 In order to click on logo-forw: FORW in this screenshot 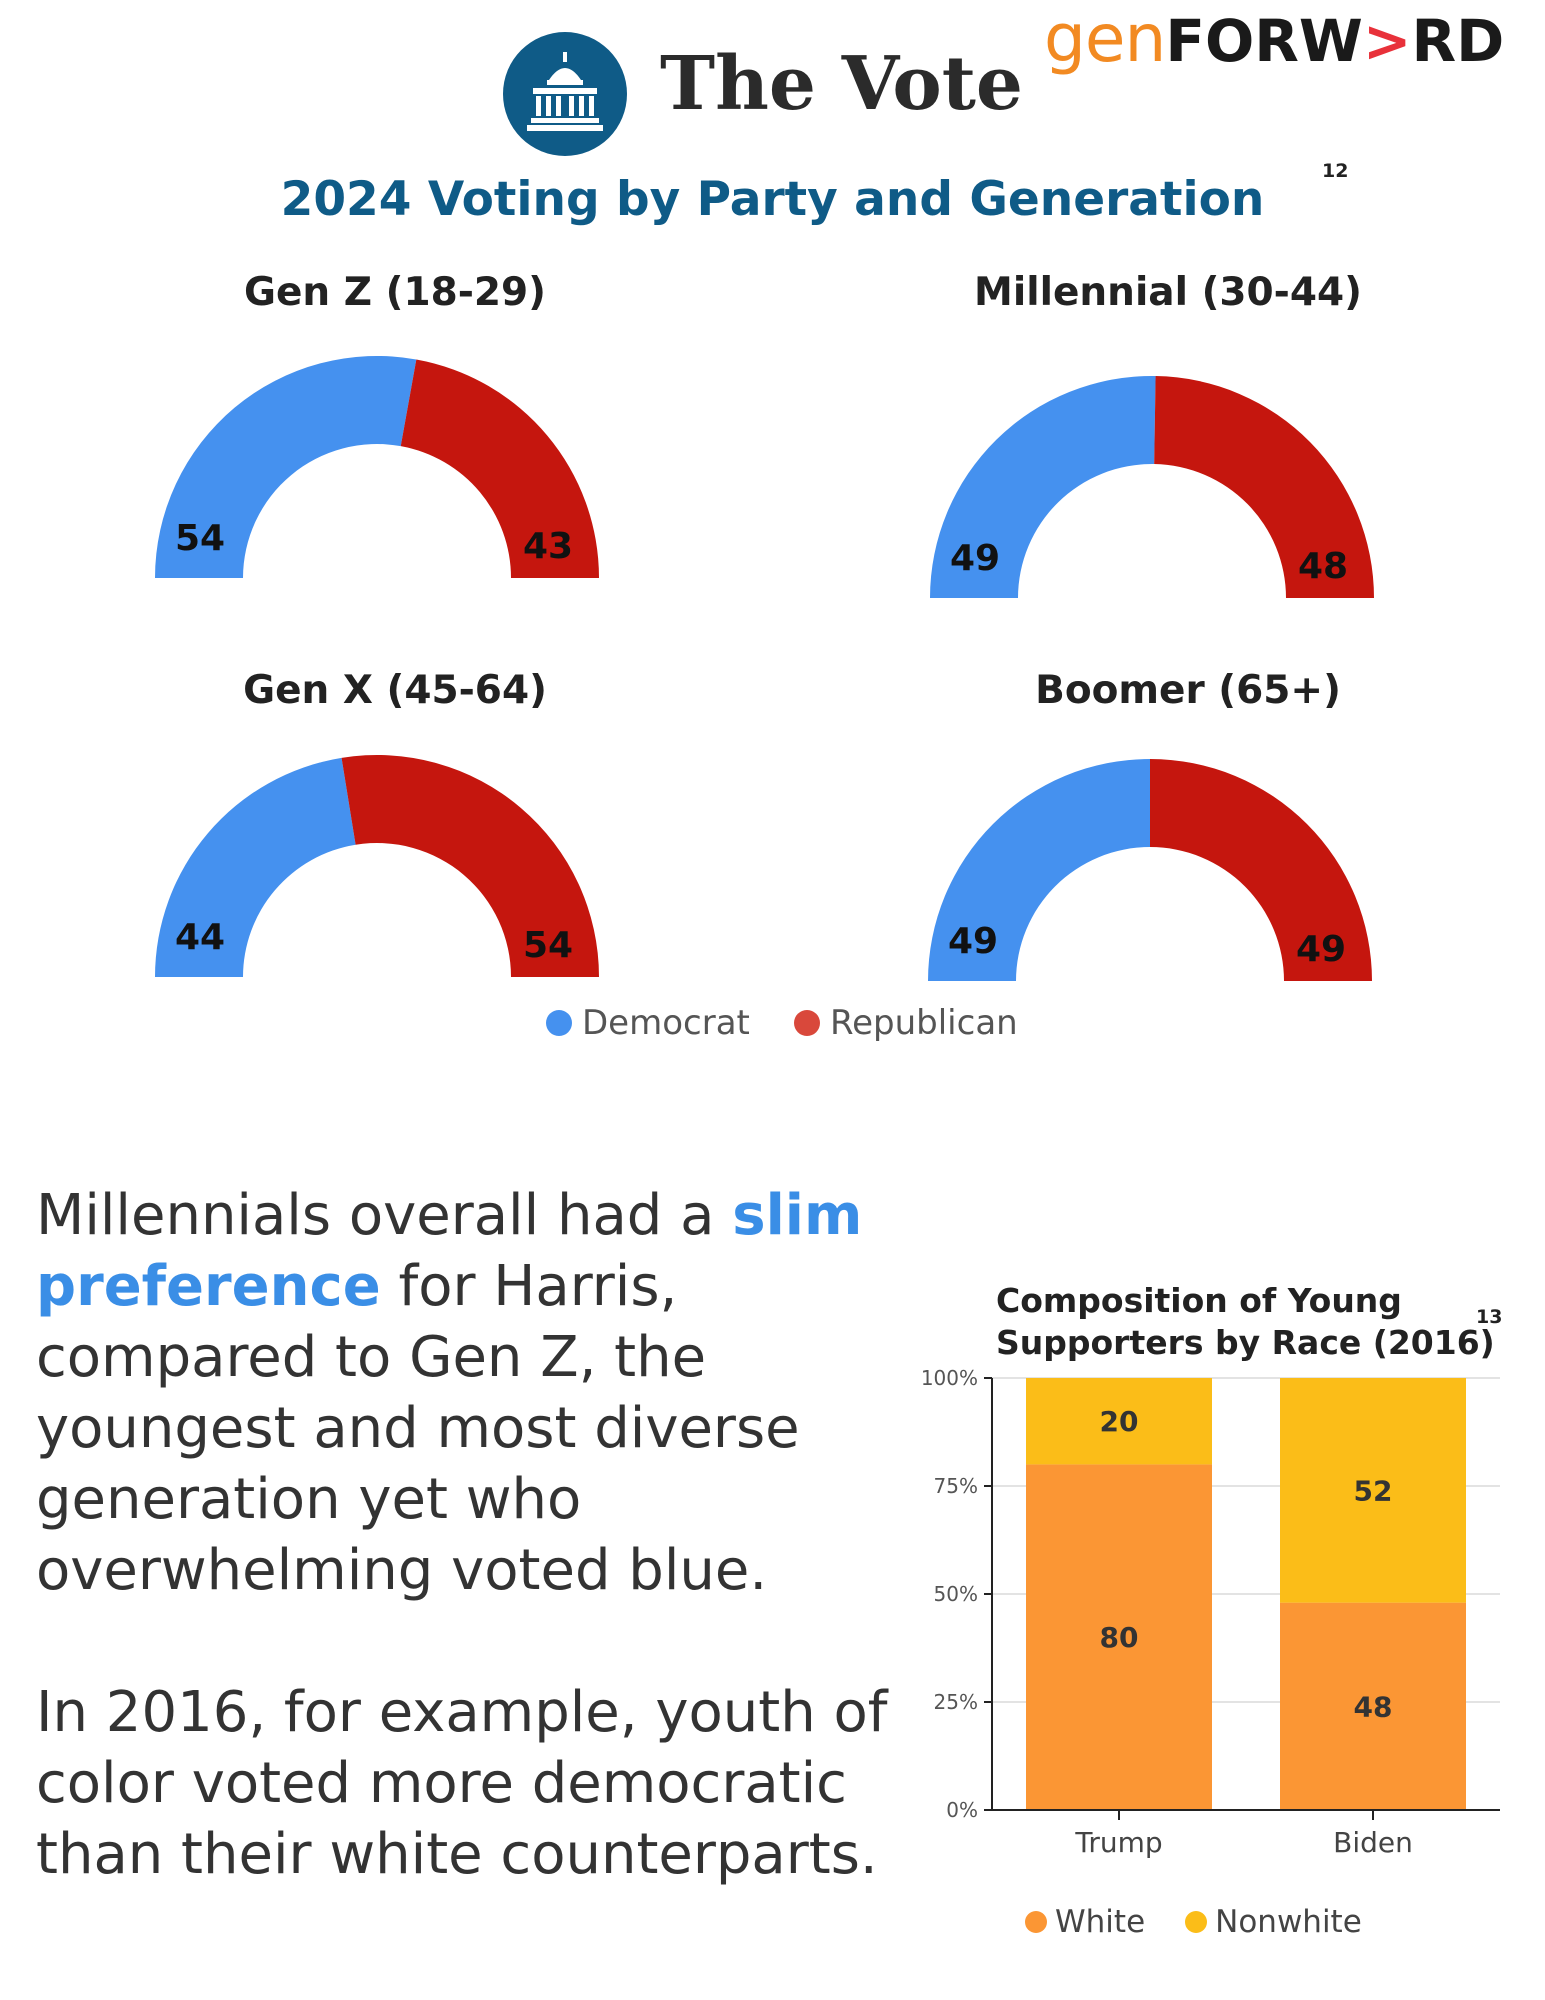, I will do `click(1264, 41)`.